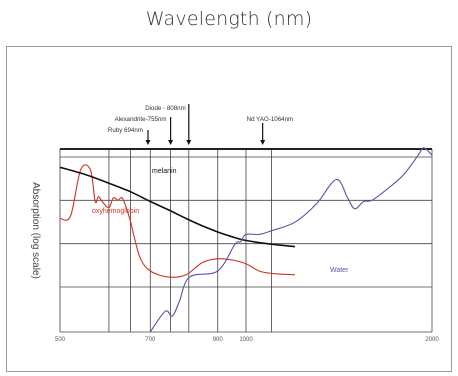  Describe the element at coordinates (164, 171) in the screenshot. I see `series-label-melanin: melanin` at that location.